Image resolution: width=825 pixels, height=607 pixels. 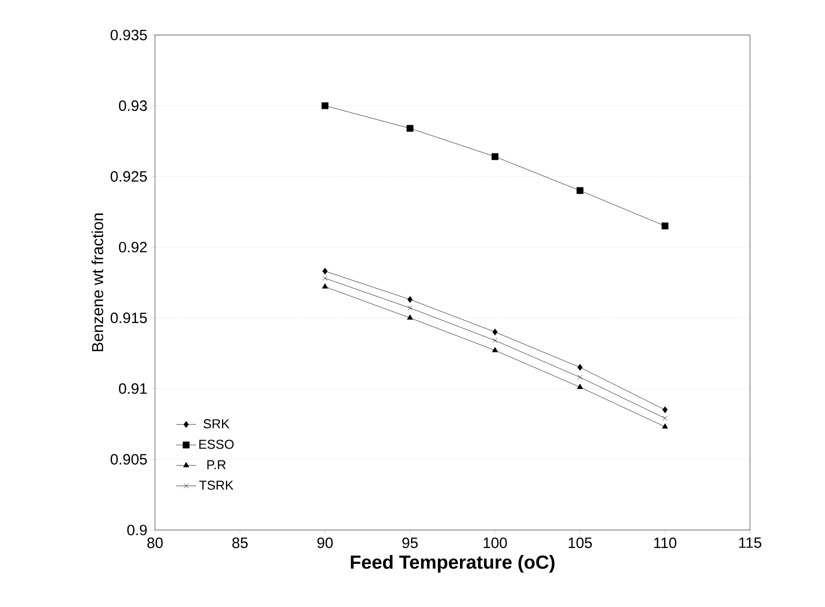 I want to click on x-tick-label: 100, so click(x=495, y=543).